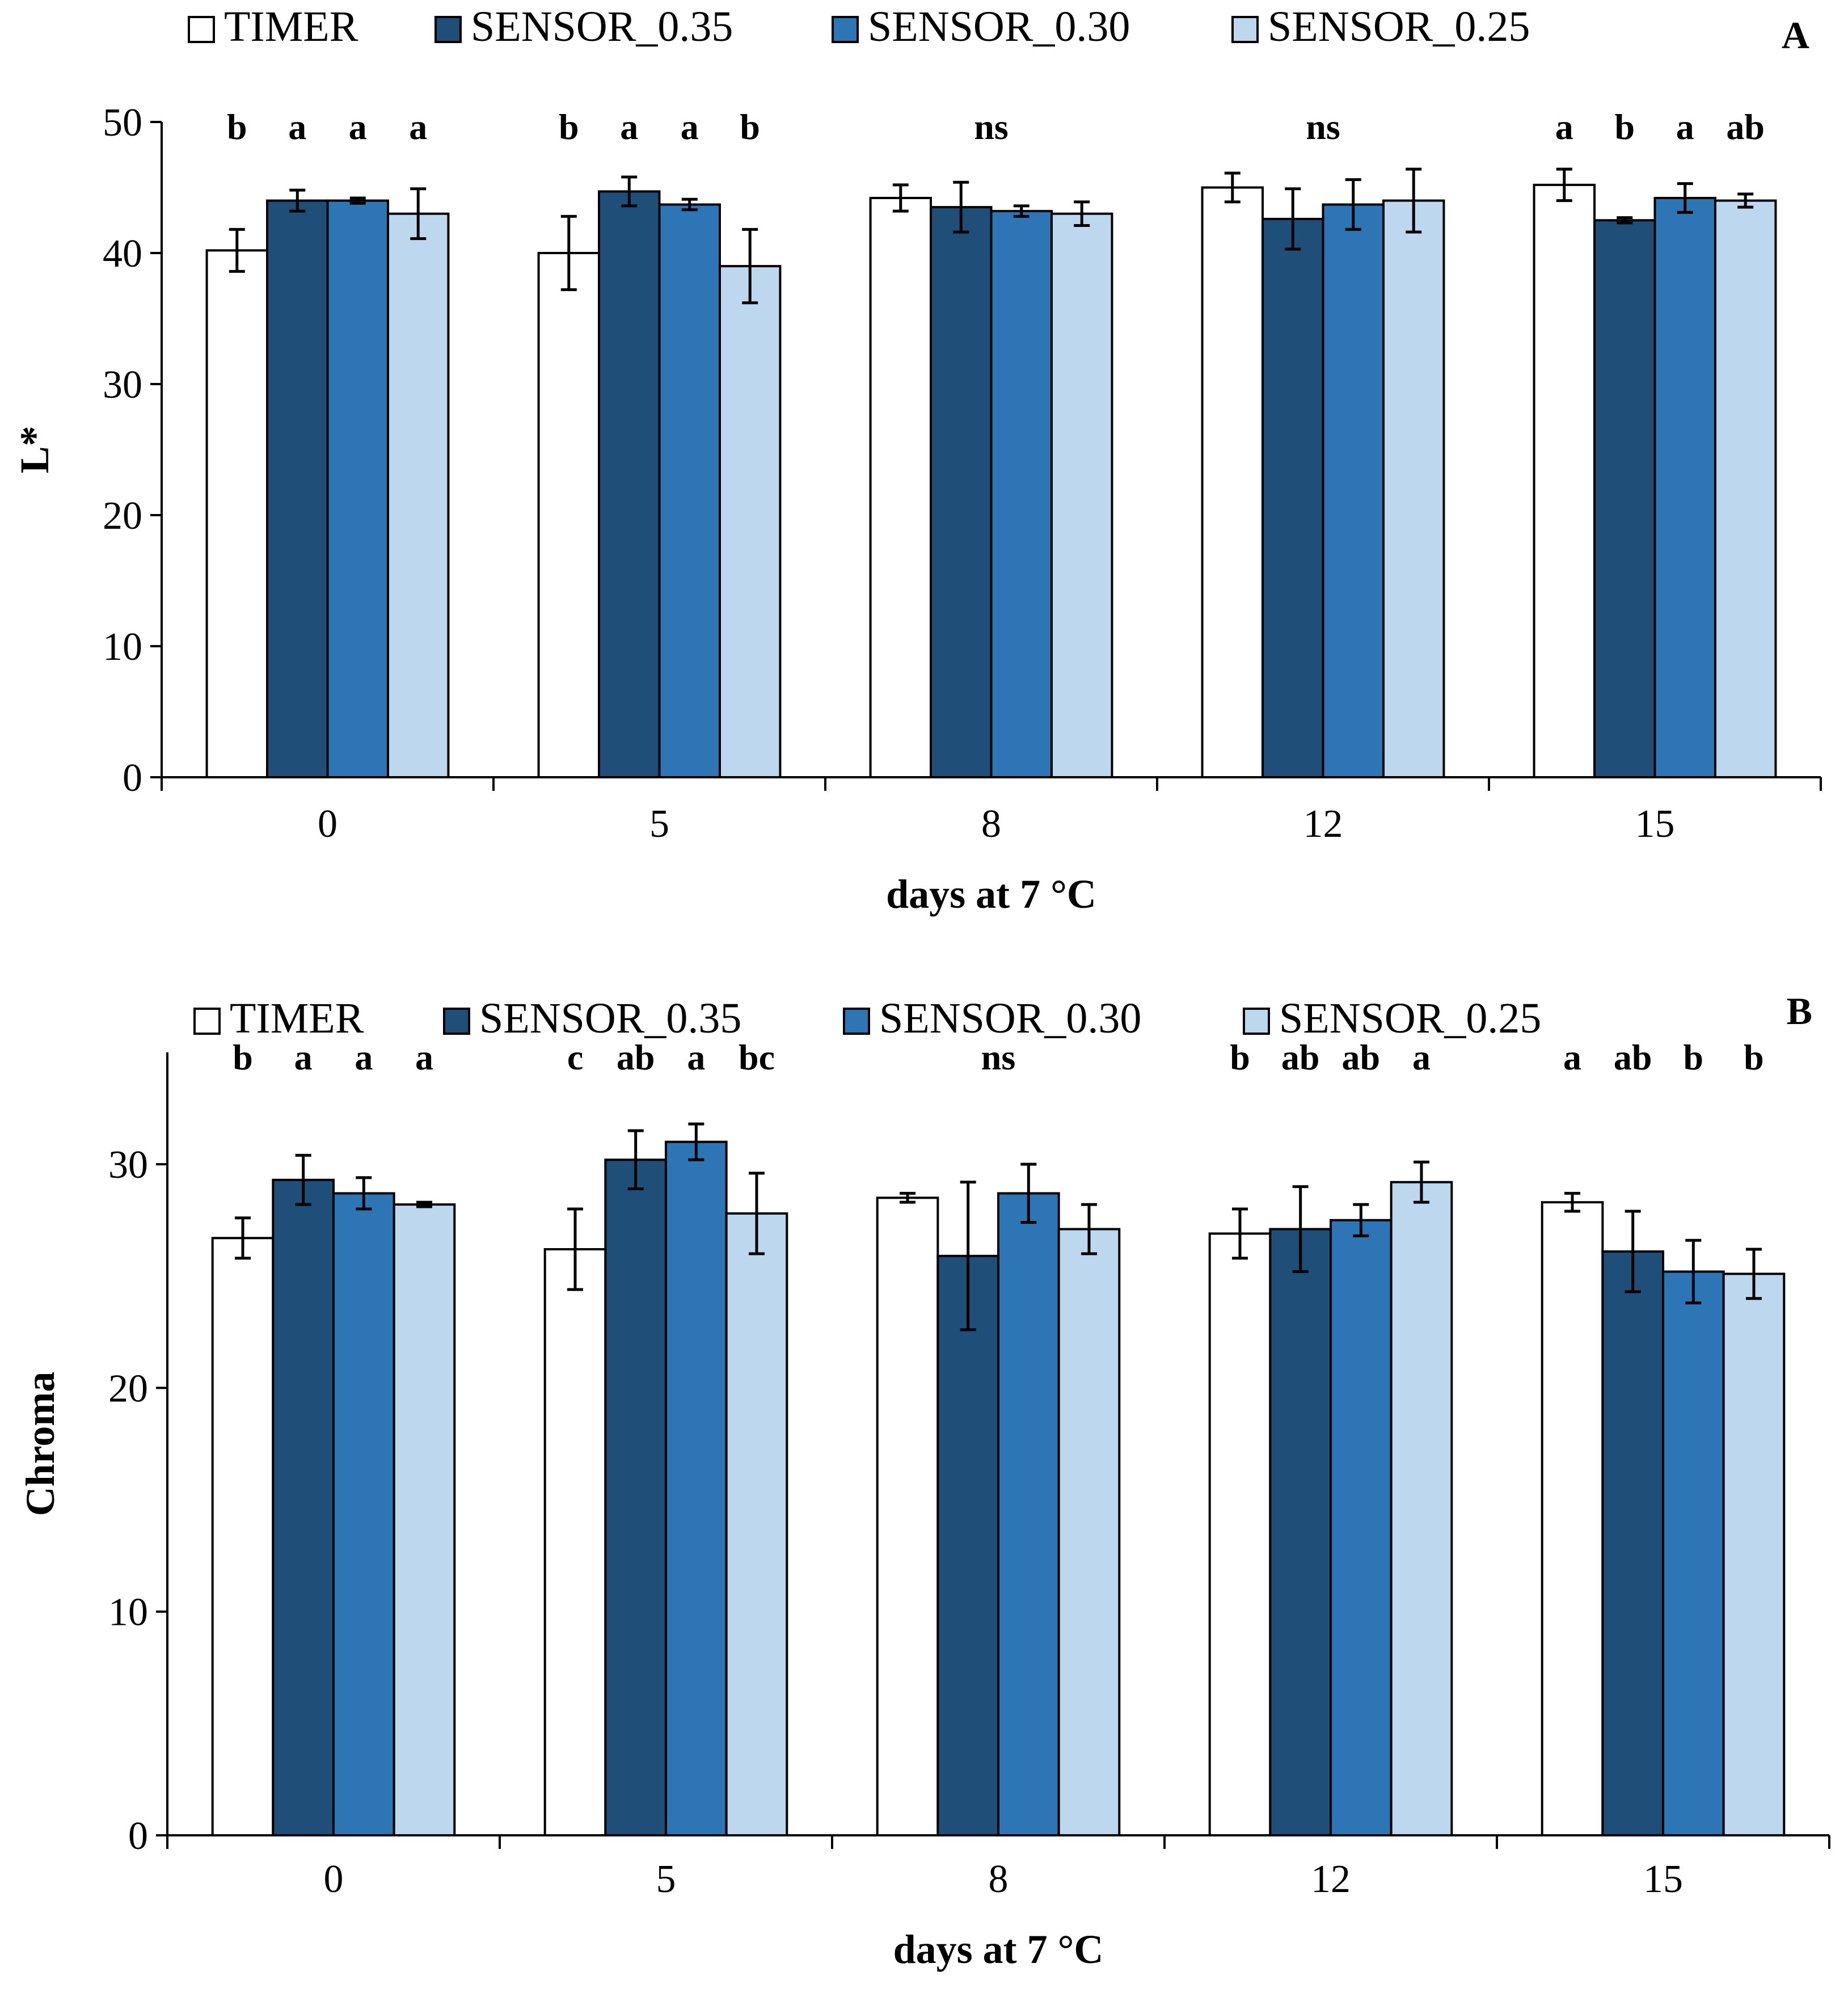 This screenshot has width=1848, height=1997. What do you see at coordinates (998, 1057) in the screenshot?
I see `significance-label-day8: ns` at bounding box center [998, 1057].